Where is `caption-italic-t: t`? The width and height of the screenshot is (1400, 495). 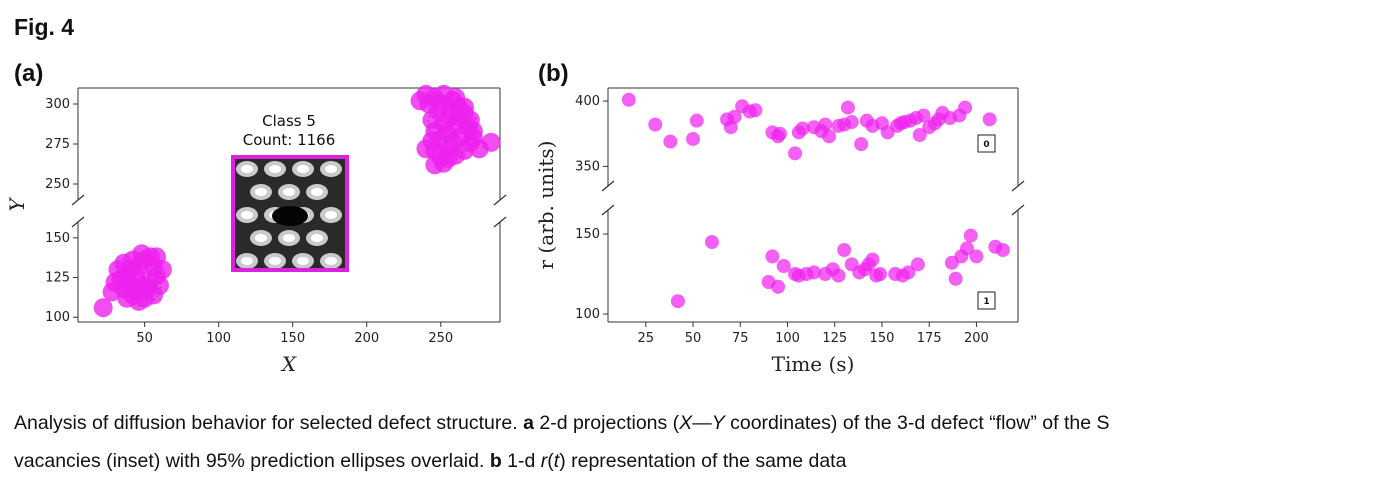
caption-italic-t: t is located at coordinates (556, 461).